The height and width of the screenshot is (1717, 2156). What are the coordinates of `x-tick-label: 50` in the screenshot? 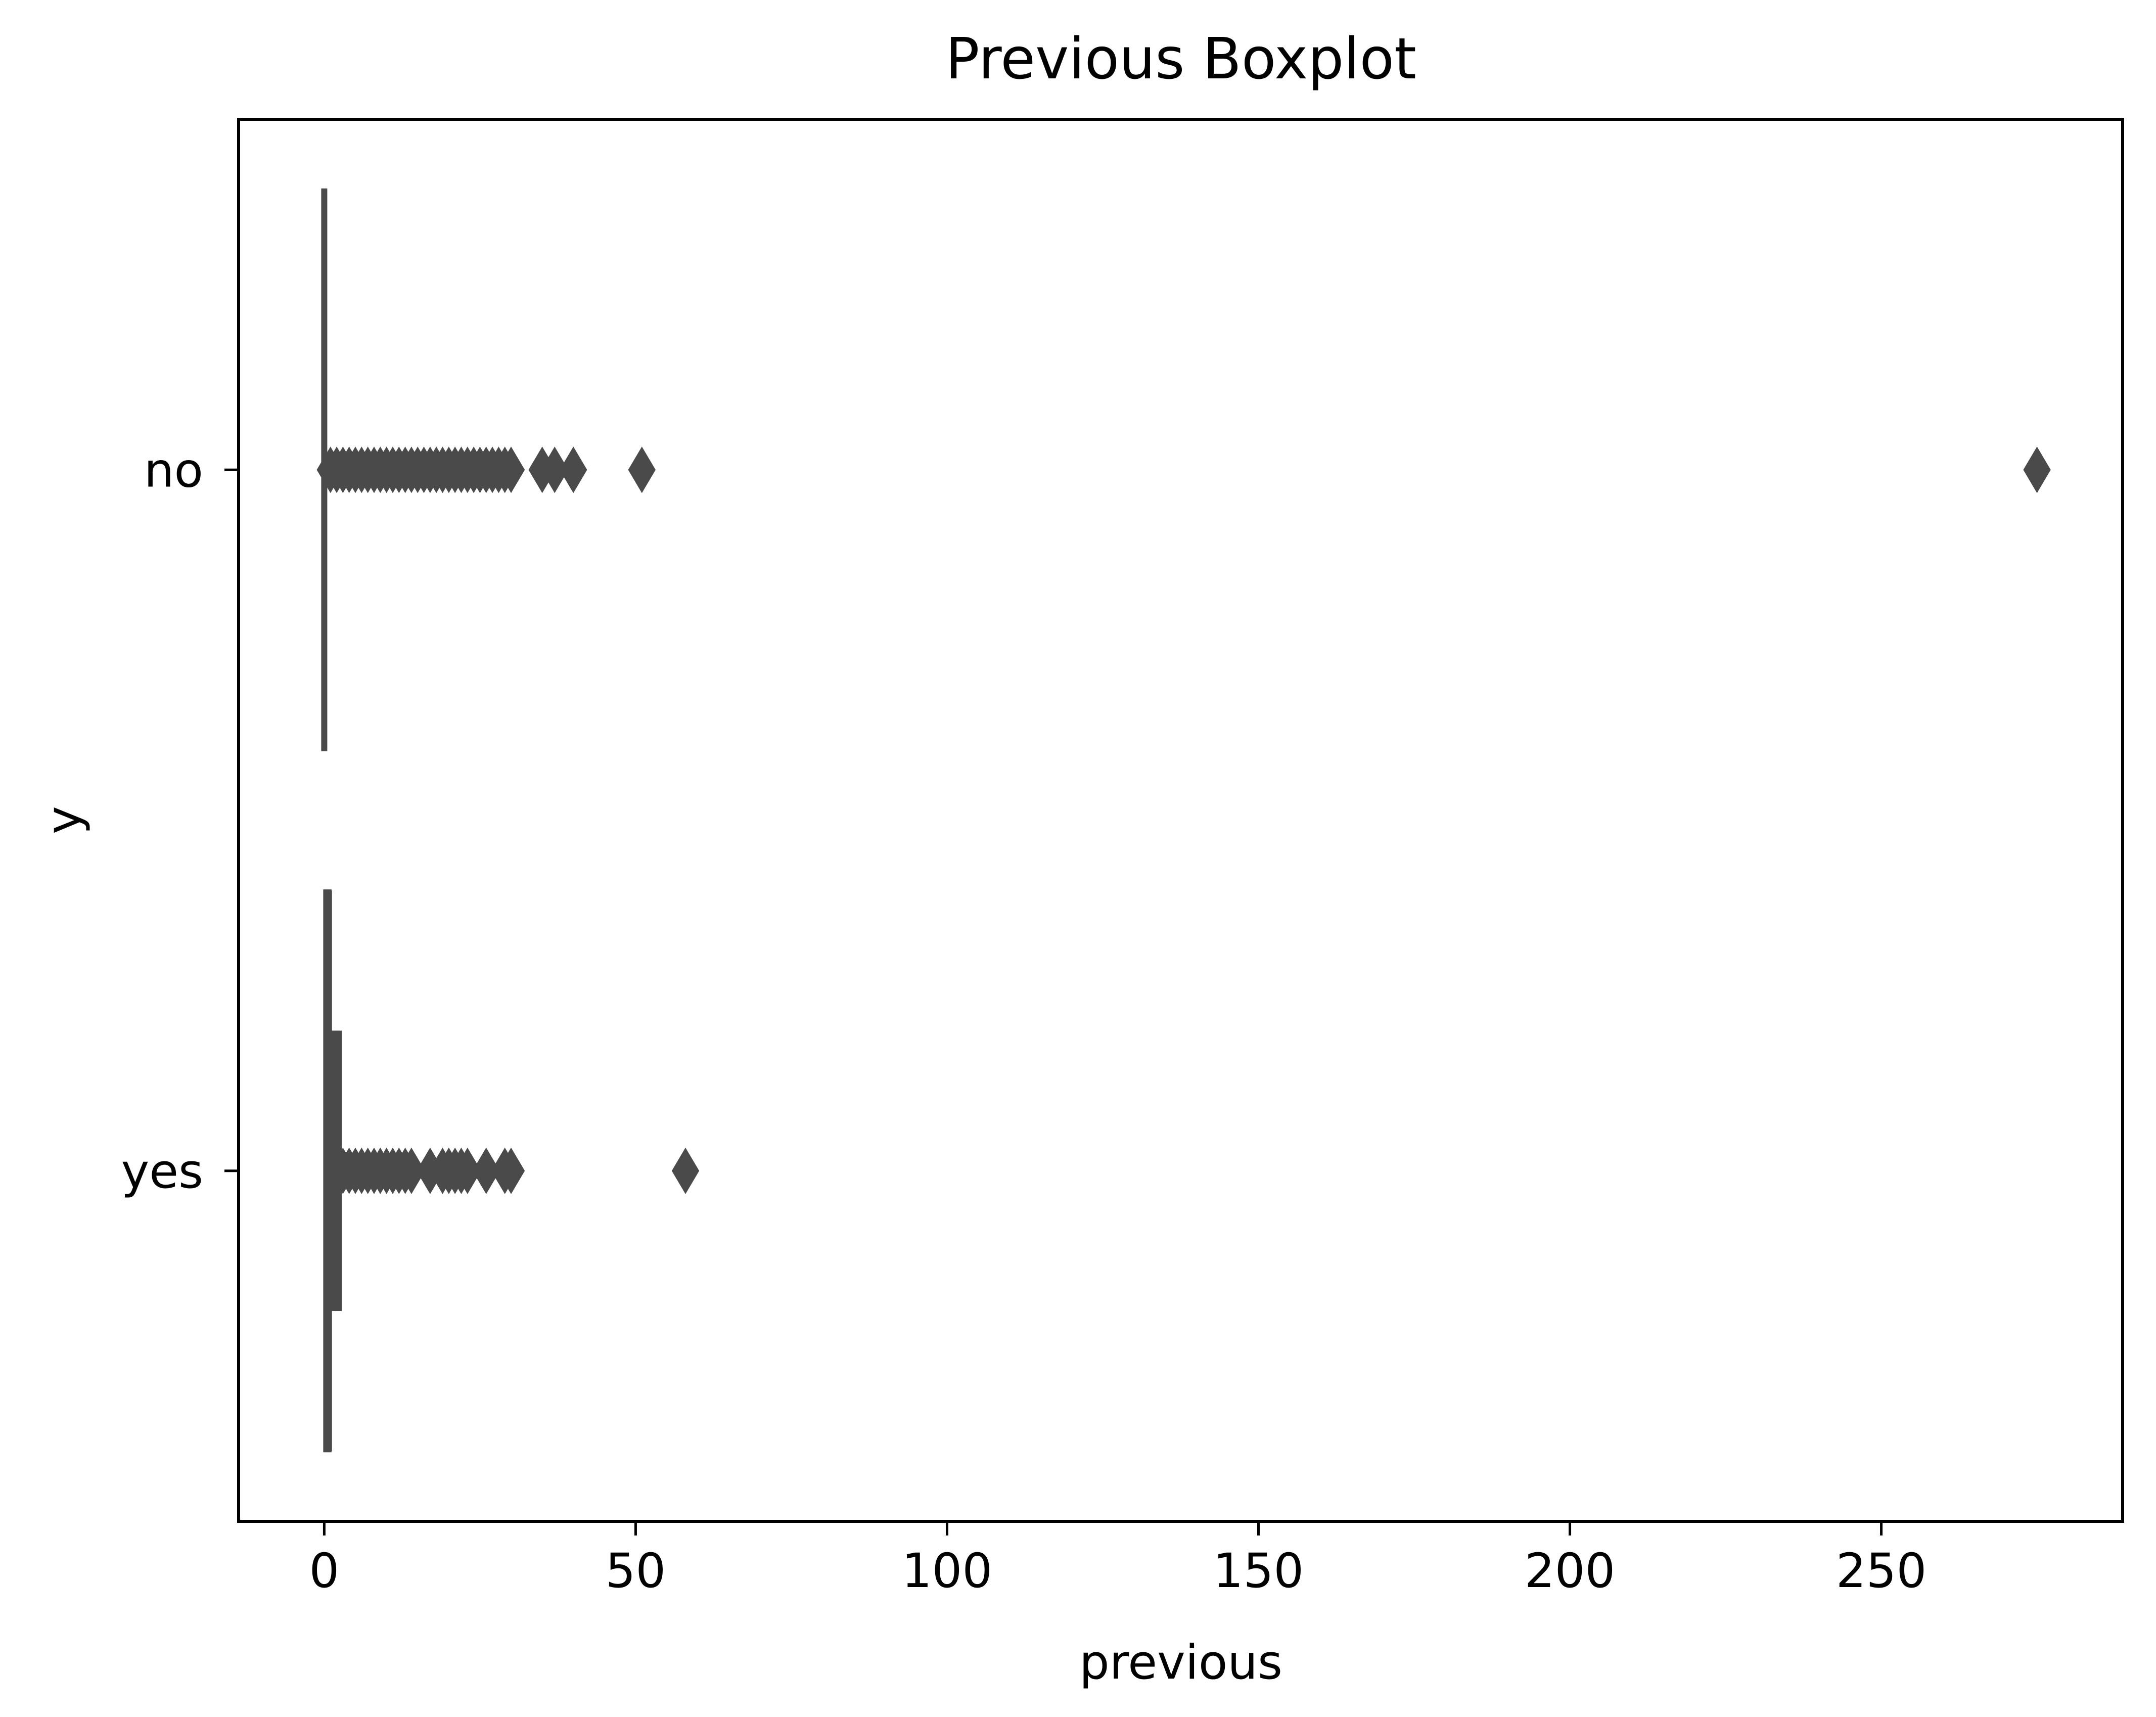 It's located at (636, 1571).